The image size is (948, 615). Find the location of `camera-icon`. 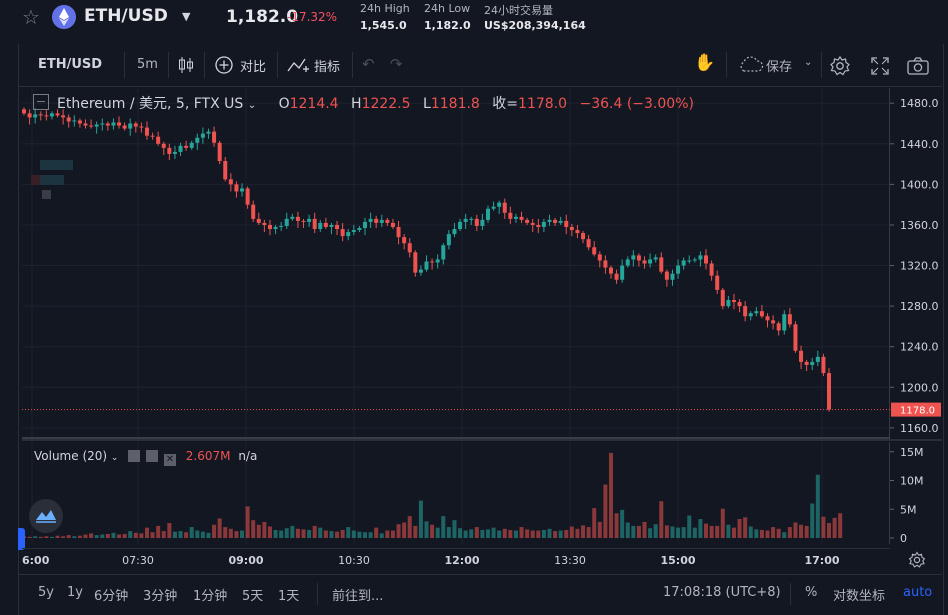

camera-icon is located at coordinates (918, 66).